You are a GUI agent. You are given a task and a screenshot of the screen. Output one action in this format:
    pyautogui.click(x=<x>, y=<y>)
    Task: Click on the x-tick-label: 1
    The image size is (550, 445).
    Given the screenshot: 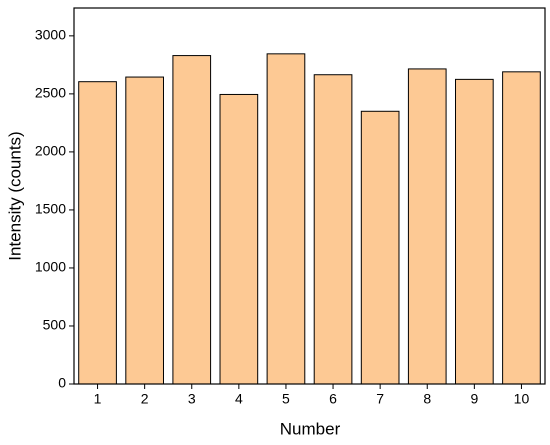 What is the action you would take?
    pyautogui.click(x=98, y=399)
    